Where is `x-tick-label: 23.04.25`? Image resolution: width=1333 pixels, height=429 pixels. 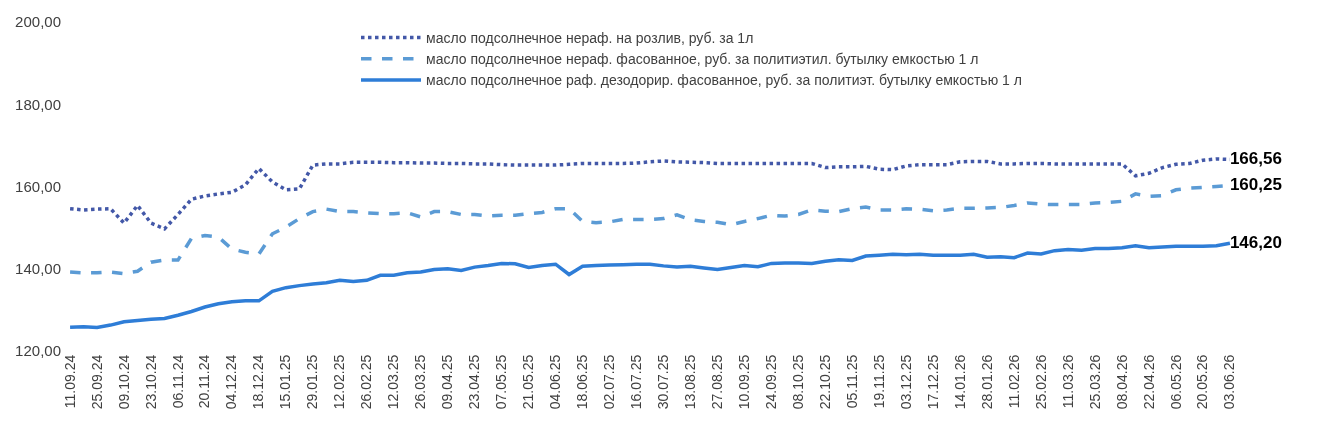 x-tick-label: 23.04.25 is located at coordinates (474, 382).